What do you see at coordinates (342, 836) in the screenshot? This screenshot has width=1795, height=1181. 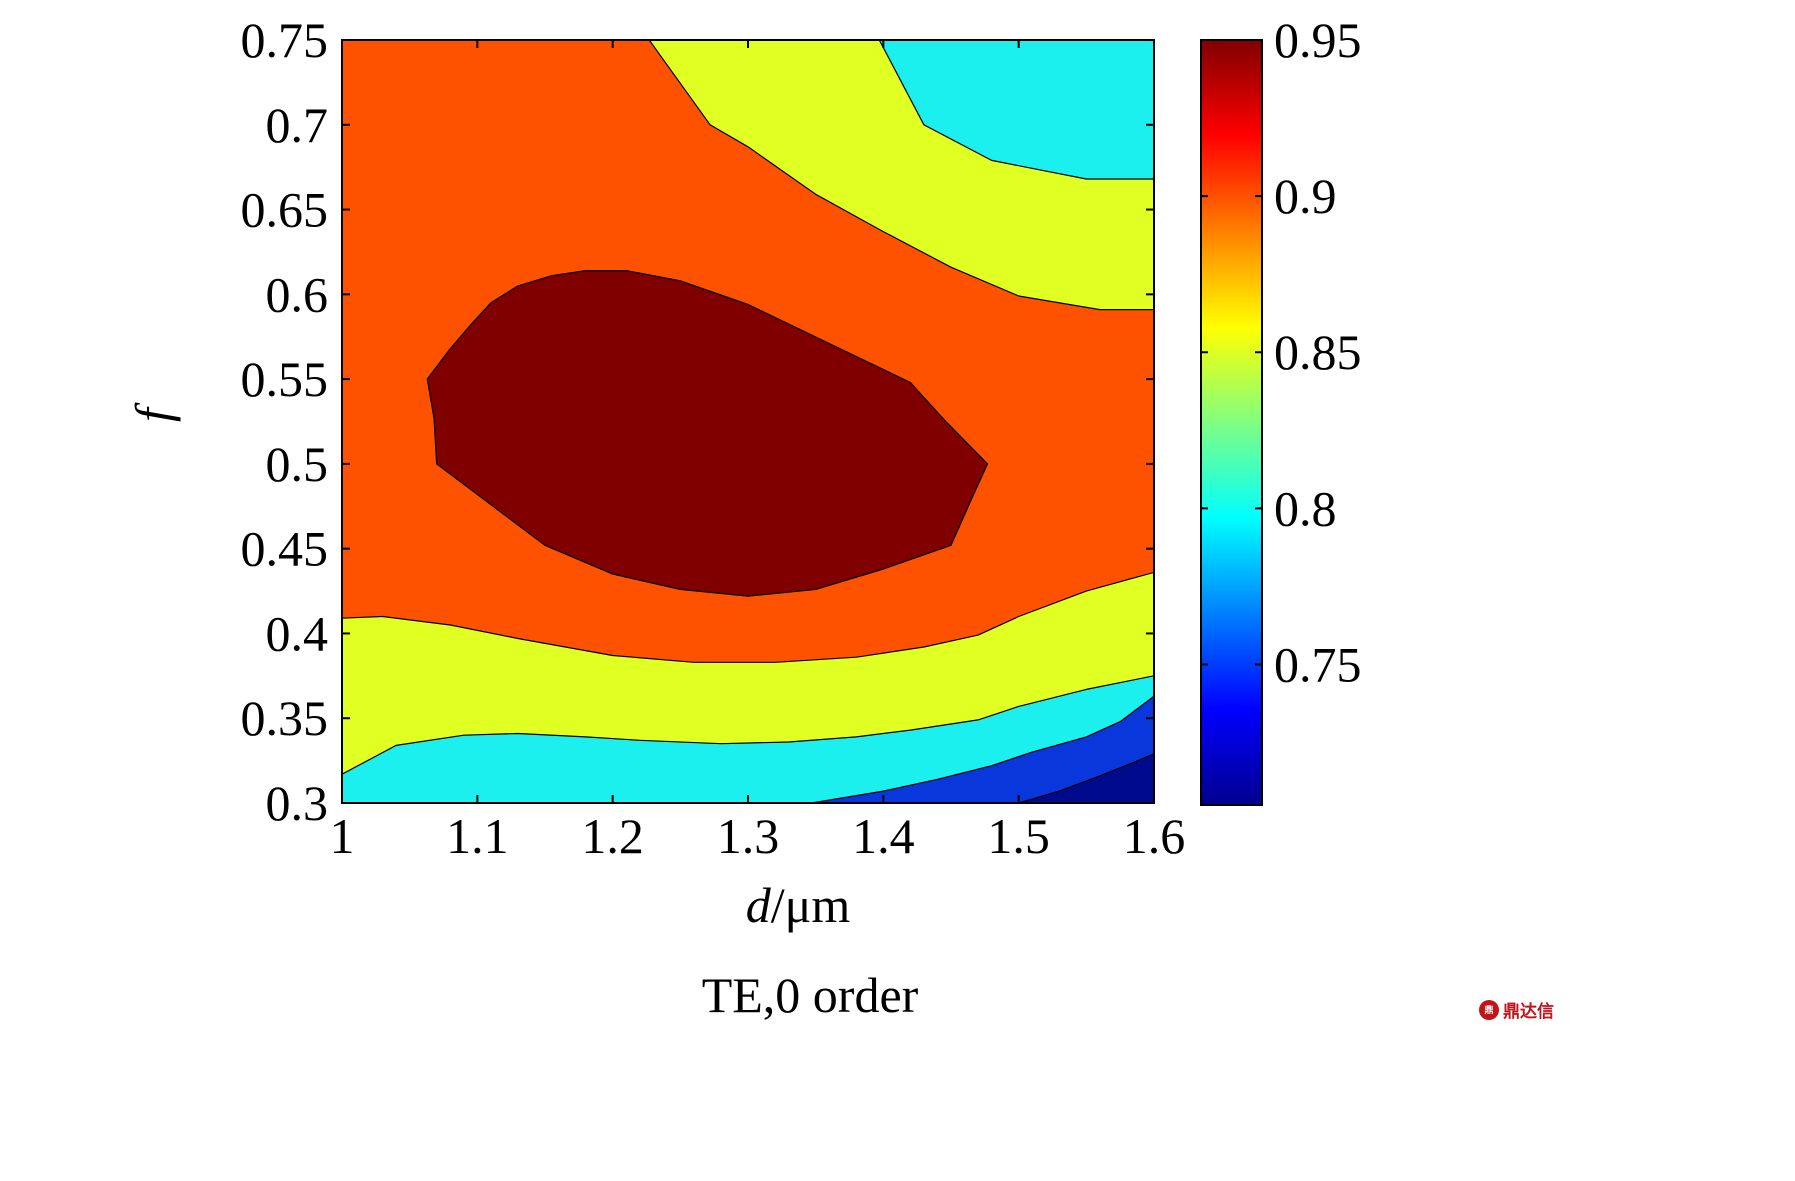 I see `x-tick-label: 1` at bounding box center [342, 836].